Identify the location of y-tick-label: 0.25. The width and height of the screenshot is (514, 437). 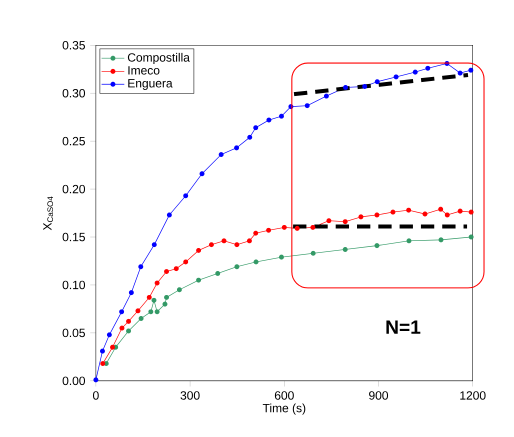
(73, 141).